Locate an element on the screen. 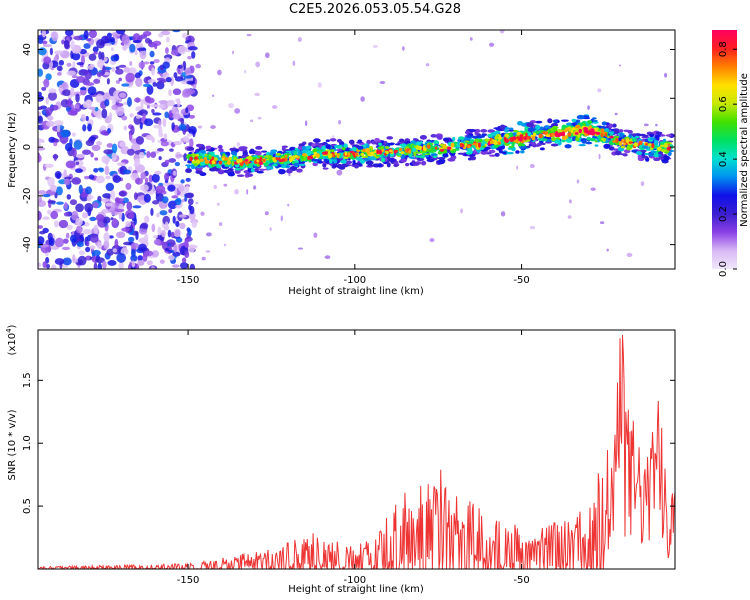 Image resolution: width=750 pixels, height=600 pixels. colorbar-tick-label: 0.2 is located at coordinates (723, 214).